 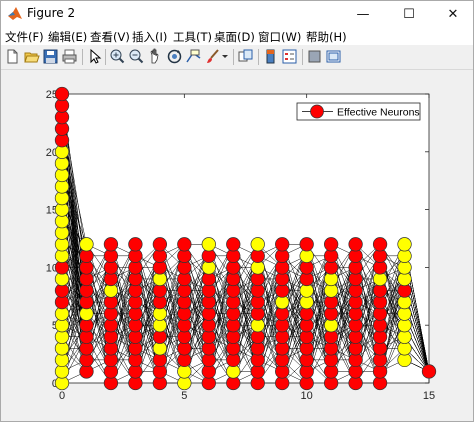 I want to click on maximize-icon: ☐, so click(x=409, y=14).